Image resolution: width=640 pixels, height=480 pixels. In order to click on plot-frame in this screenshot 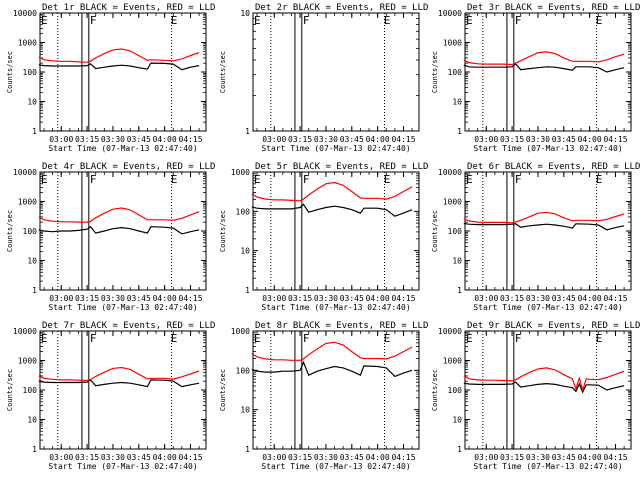, I will do `click(336, 72)`.